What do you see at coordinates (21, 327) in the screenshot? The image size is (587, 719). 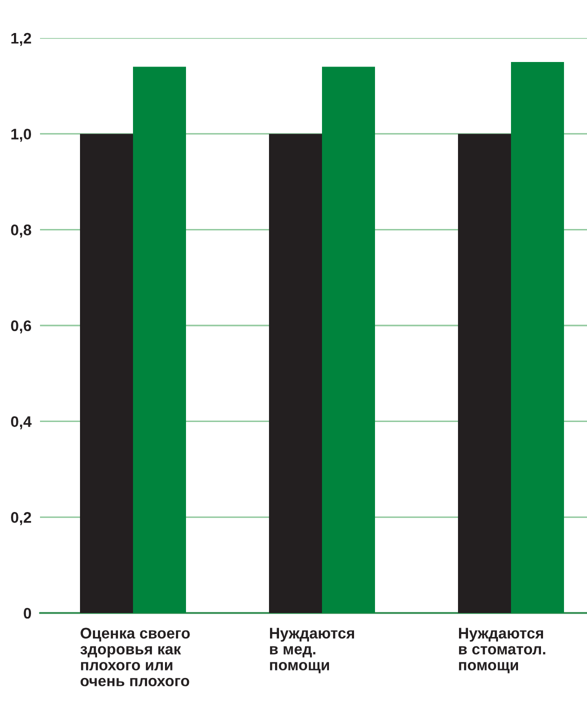 I see `y-tick-label: 0,6` at bounding box center [21, 327].